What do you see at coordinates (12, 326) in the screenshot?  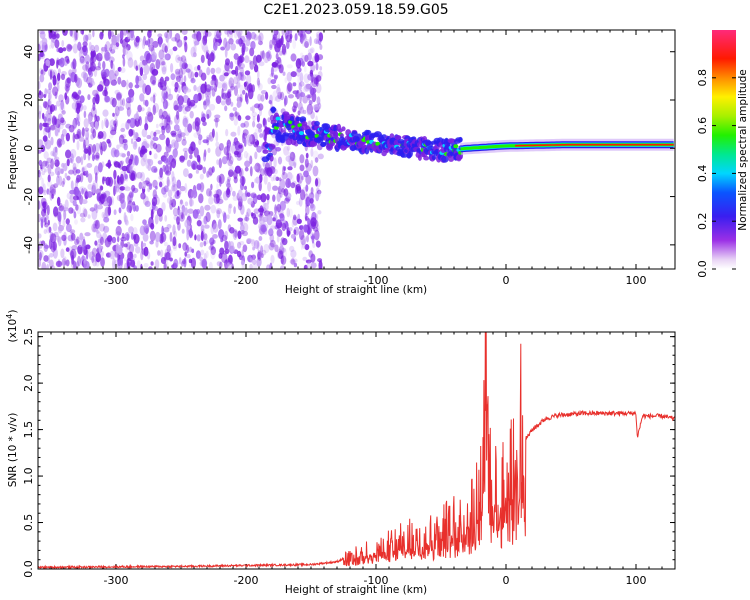 I see `snr-y-multiplier: (x104)` at bounding box center [12, 326].